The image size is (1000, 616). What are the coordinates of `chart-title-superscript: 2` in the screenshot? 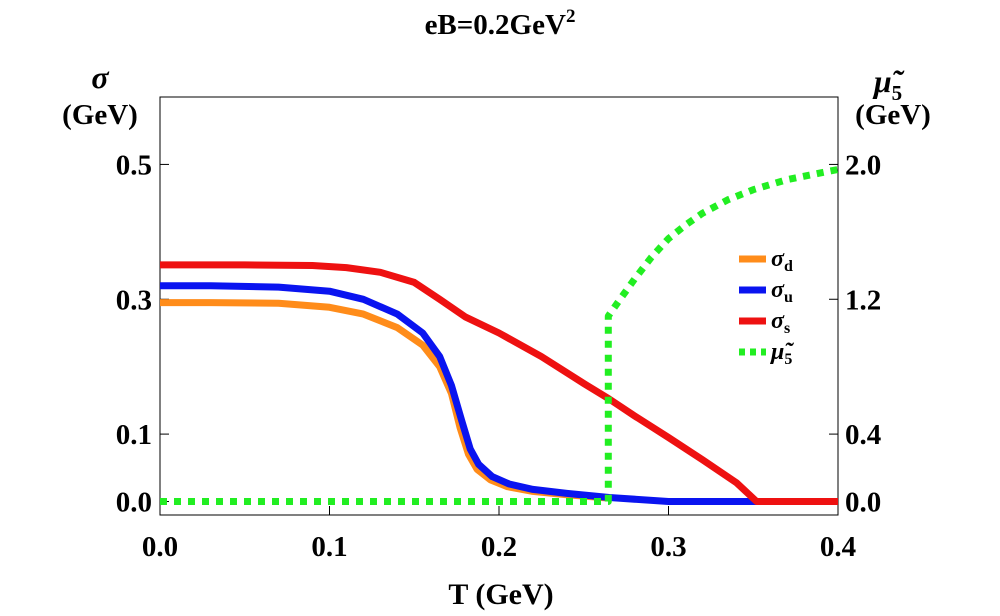 It's located at (571, 16).